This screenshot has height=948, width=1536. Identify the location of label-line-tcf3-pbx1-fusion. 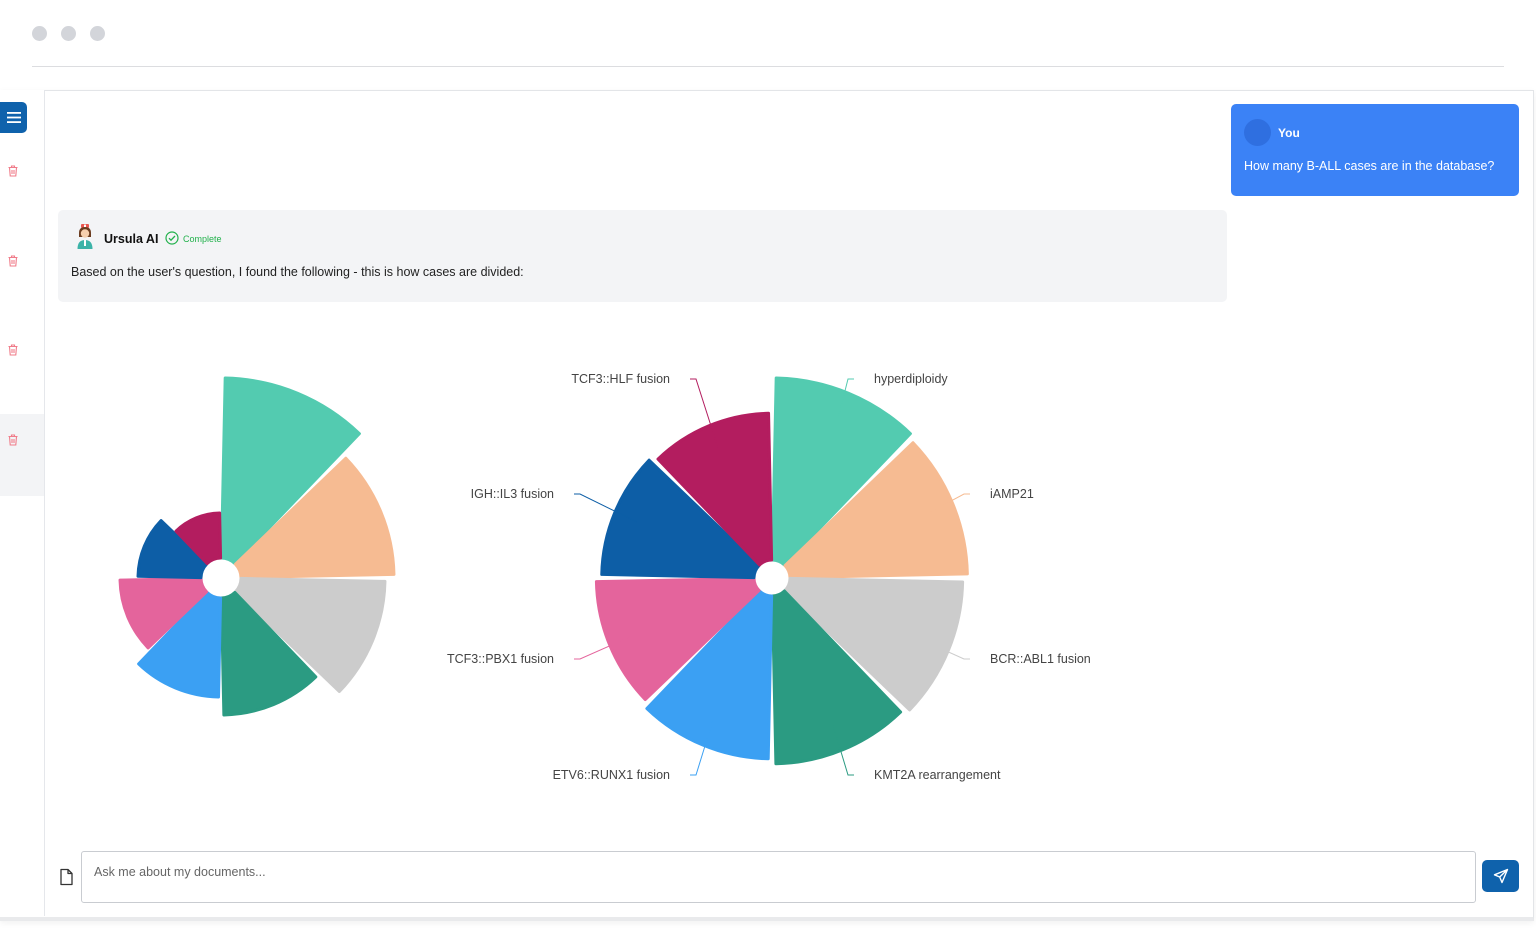
(603, 647).